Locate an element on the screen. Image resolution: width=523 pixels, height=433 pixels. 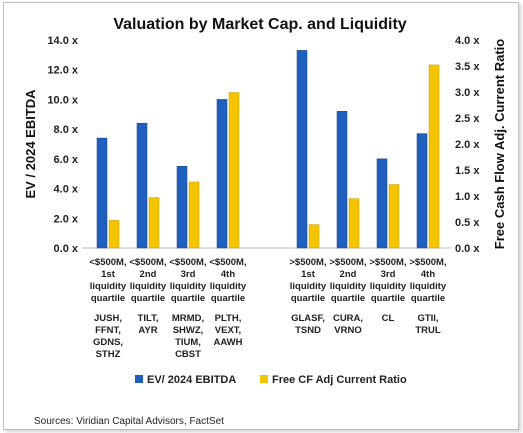
category-tickers: CBST is located at coordinates (188, 354).